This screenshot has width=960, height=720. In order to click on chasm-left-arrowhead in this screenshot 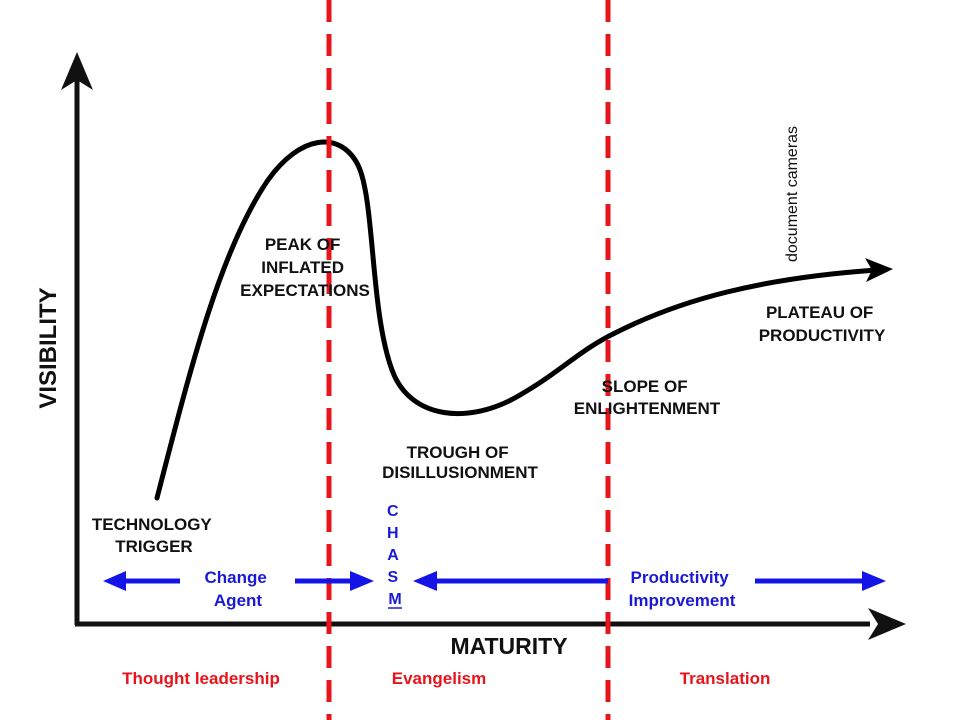, I will do `click(425, 581)`.